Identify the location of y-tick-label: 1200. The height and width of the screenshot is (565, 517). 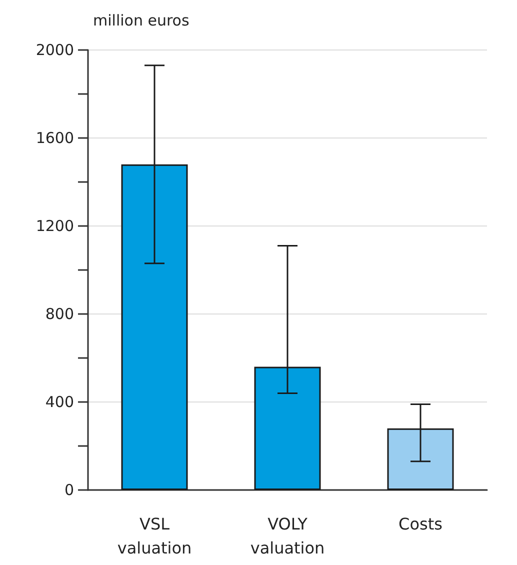
(55, 226).